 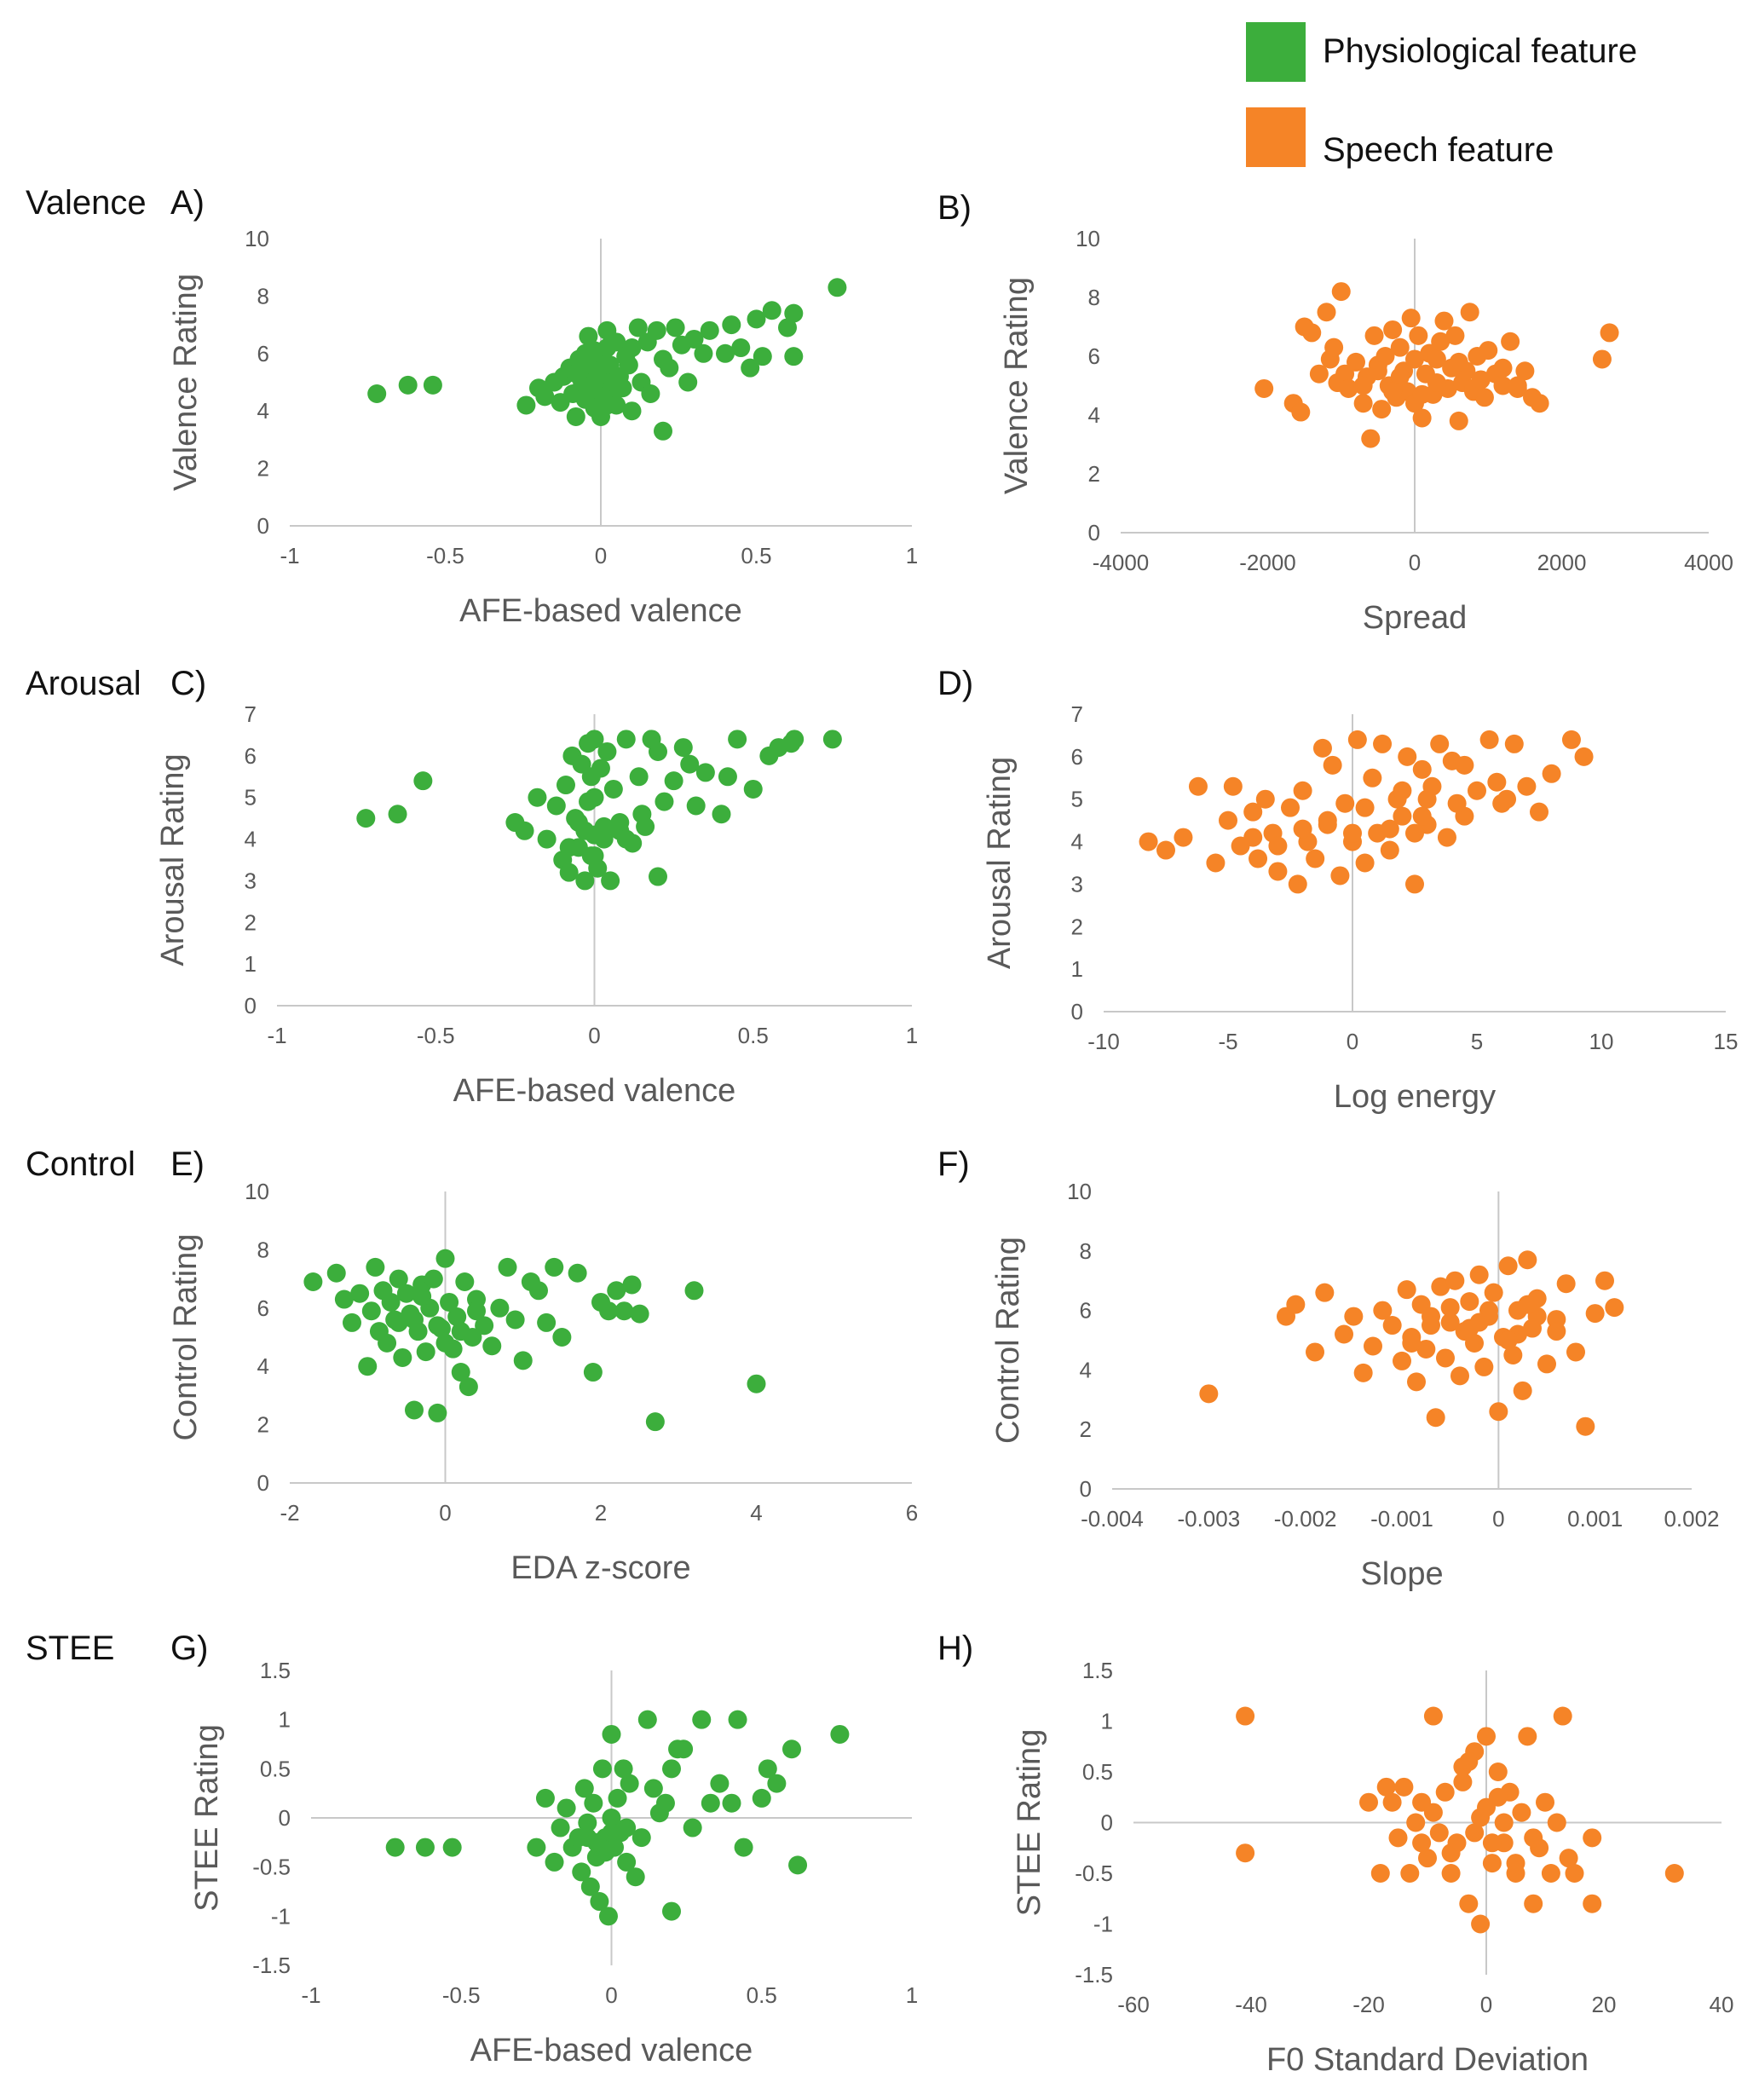 What do you see at coordinates (1401, 1519) in the screenshot?
I see `chart-6-x-tick-label: -0.001` at bounding box center [1401, 1519].